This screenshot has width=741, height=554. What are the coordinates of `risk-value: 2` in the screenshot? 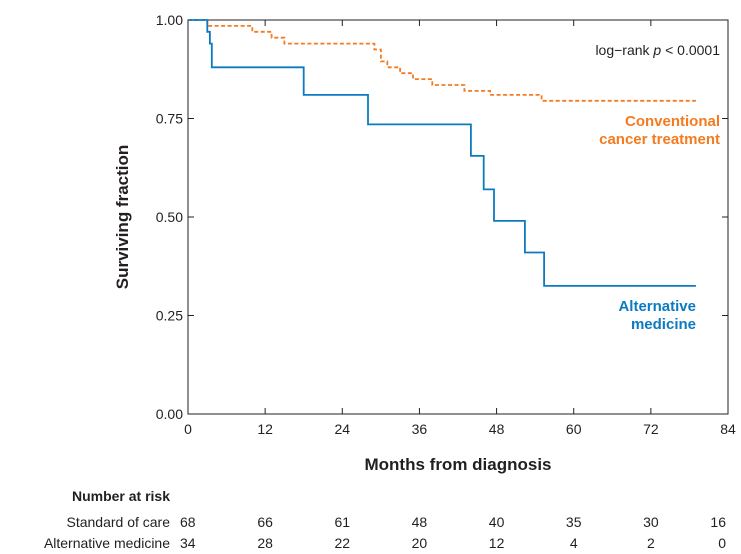 It's located at (651, 543).